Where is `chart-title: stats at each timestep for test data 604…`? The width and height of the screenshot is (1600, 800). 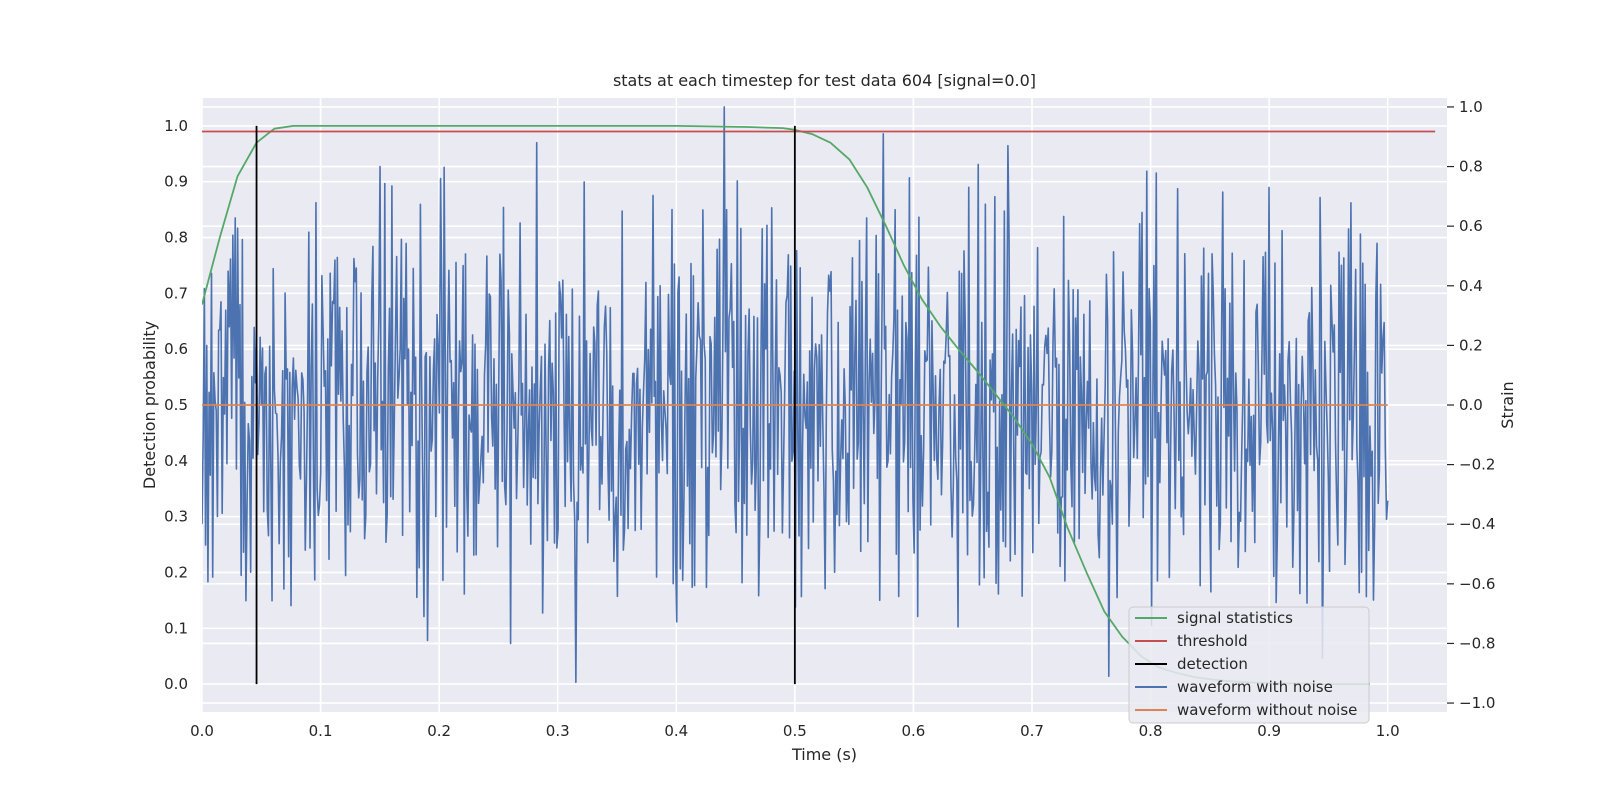 chart-title: stats at each timestep for test data 604… is located at coordinates (824, 80).